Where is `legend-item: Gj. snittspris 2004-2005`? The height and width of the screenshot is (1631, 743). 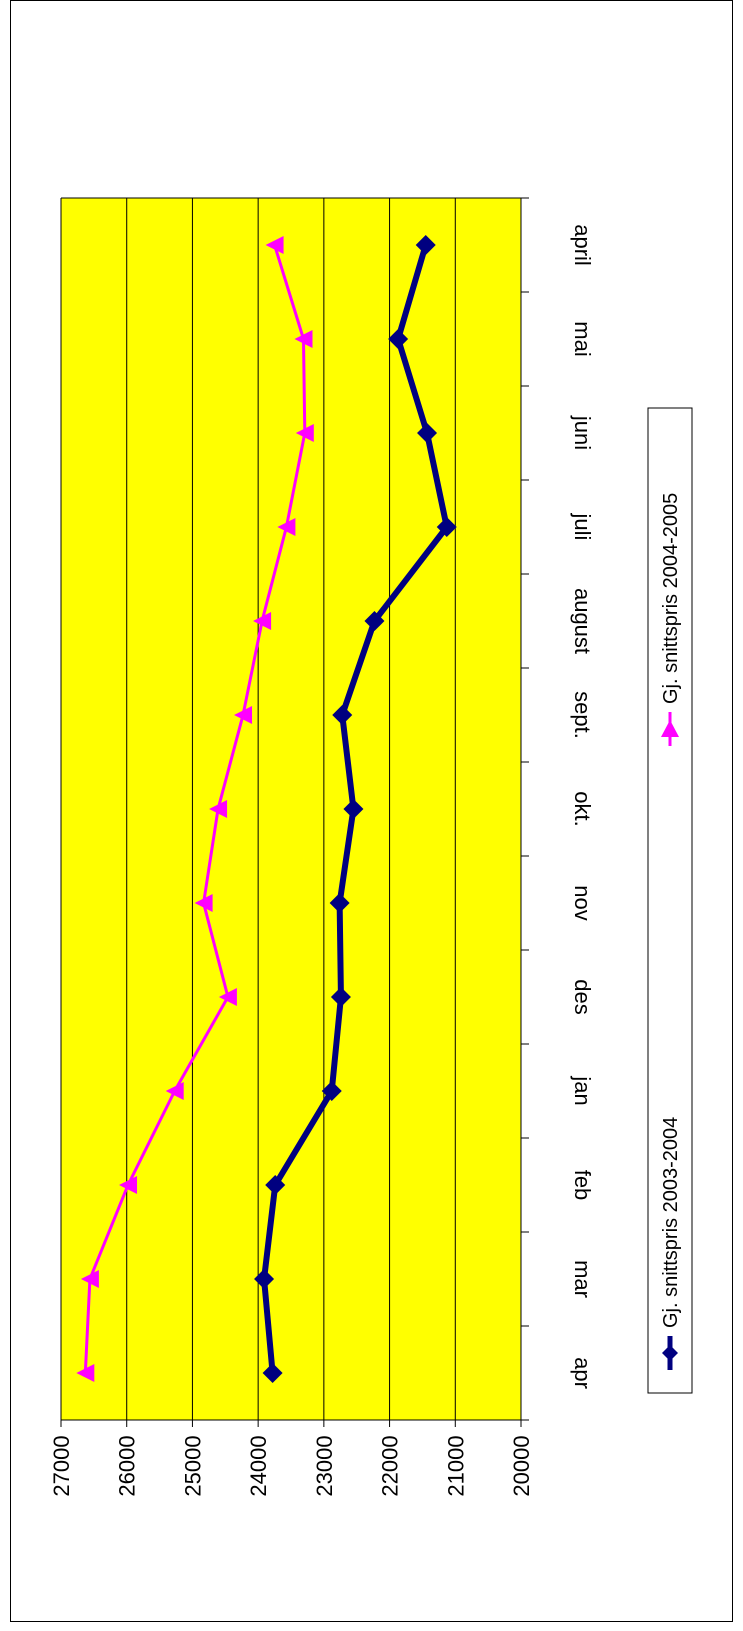 legend-item: Gj. snittspris 2004-2005 is located at coordinates (671, 619).